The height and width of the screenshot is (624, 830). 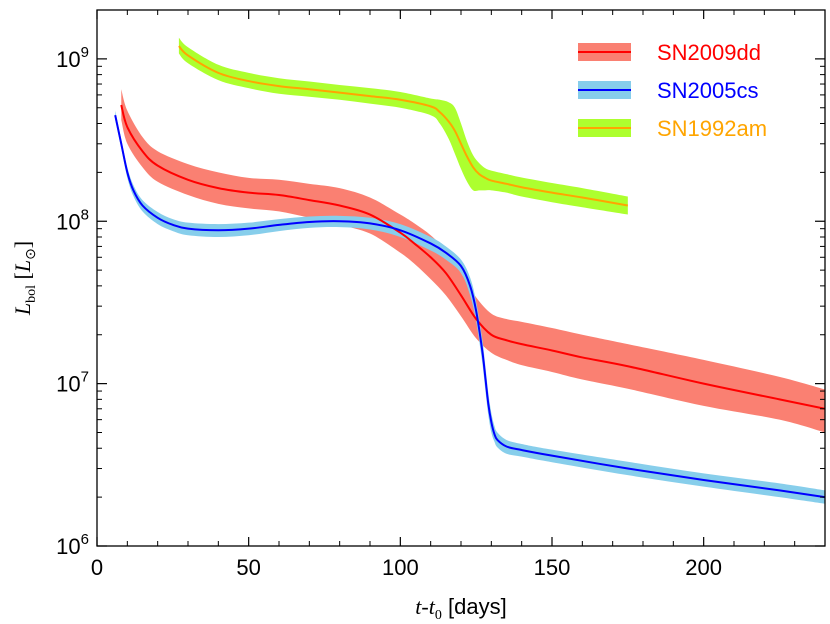 I want to click on sun-symbol: ⊙, so click(x=31, y=254).